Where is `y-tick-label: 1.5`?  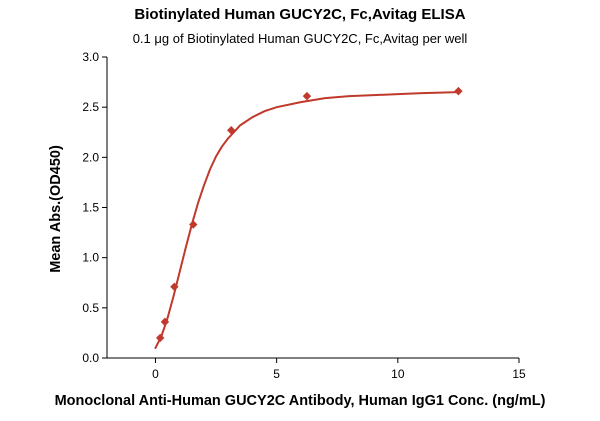 y-tick-label: 1.5 is located at coordinates (90, 208).